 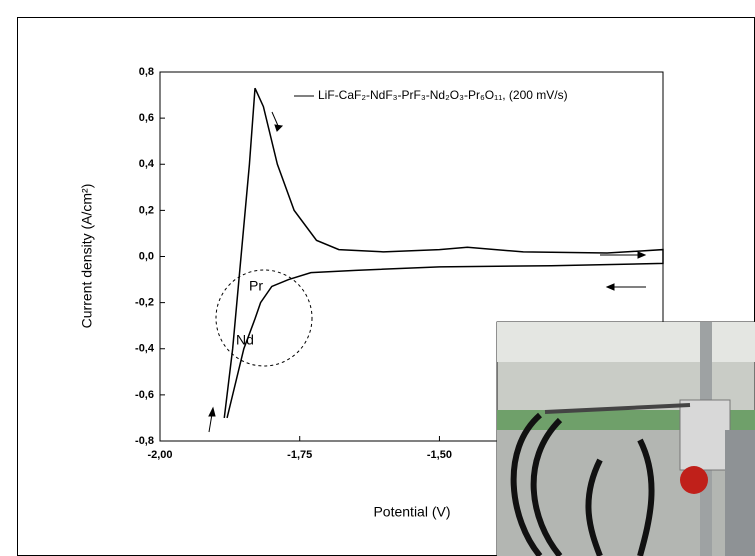 I want to click on y-tick-label: -0,2, so click(x=144, y=303).